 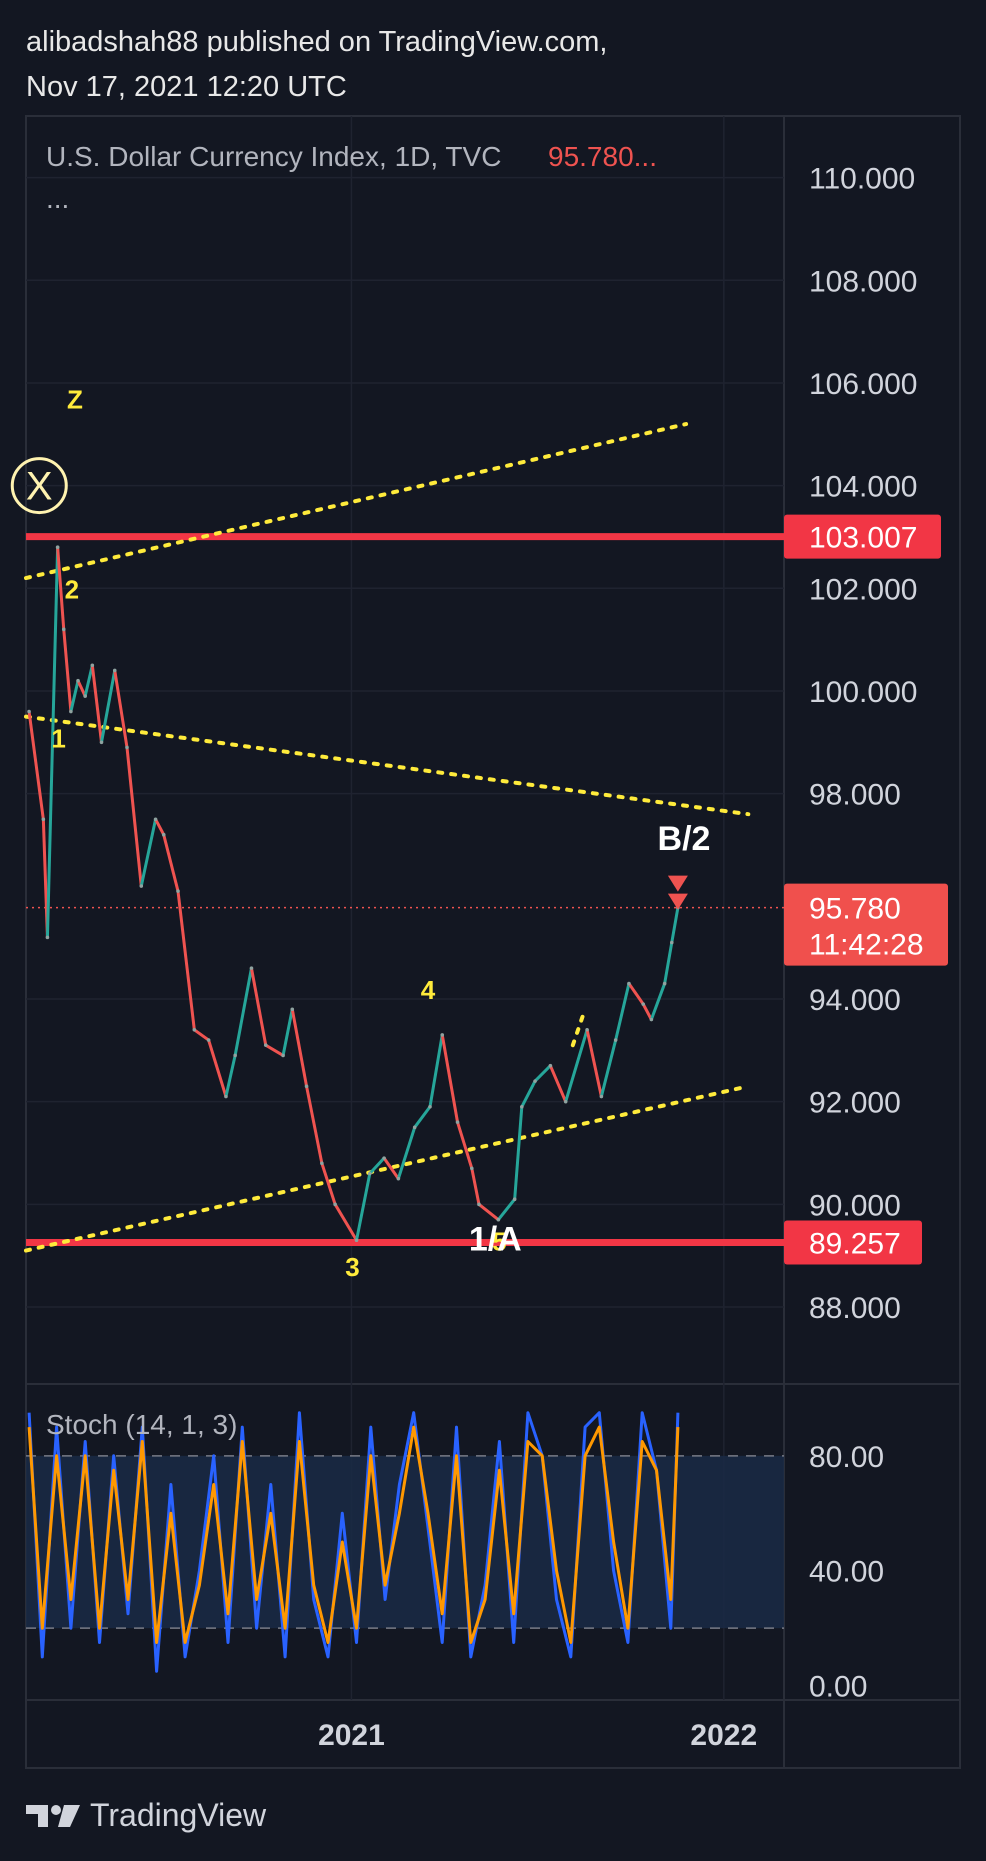 What do you see at coordinates (855, 909) in the screenshot?
I see `last-price-label: 95.780` at bounding box center [855, 909].